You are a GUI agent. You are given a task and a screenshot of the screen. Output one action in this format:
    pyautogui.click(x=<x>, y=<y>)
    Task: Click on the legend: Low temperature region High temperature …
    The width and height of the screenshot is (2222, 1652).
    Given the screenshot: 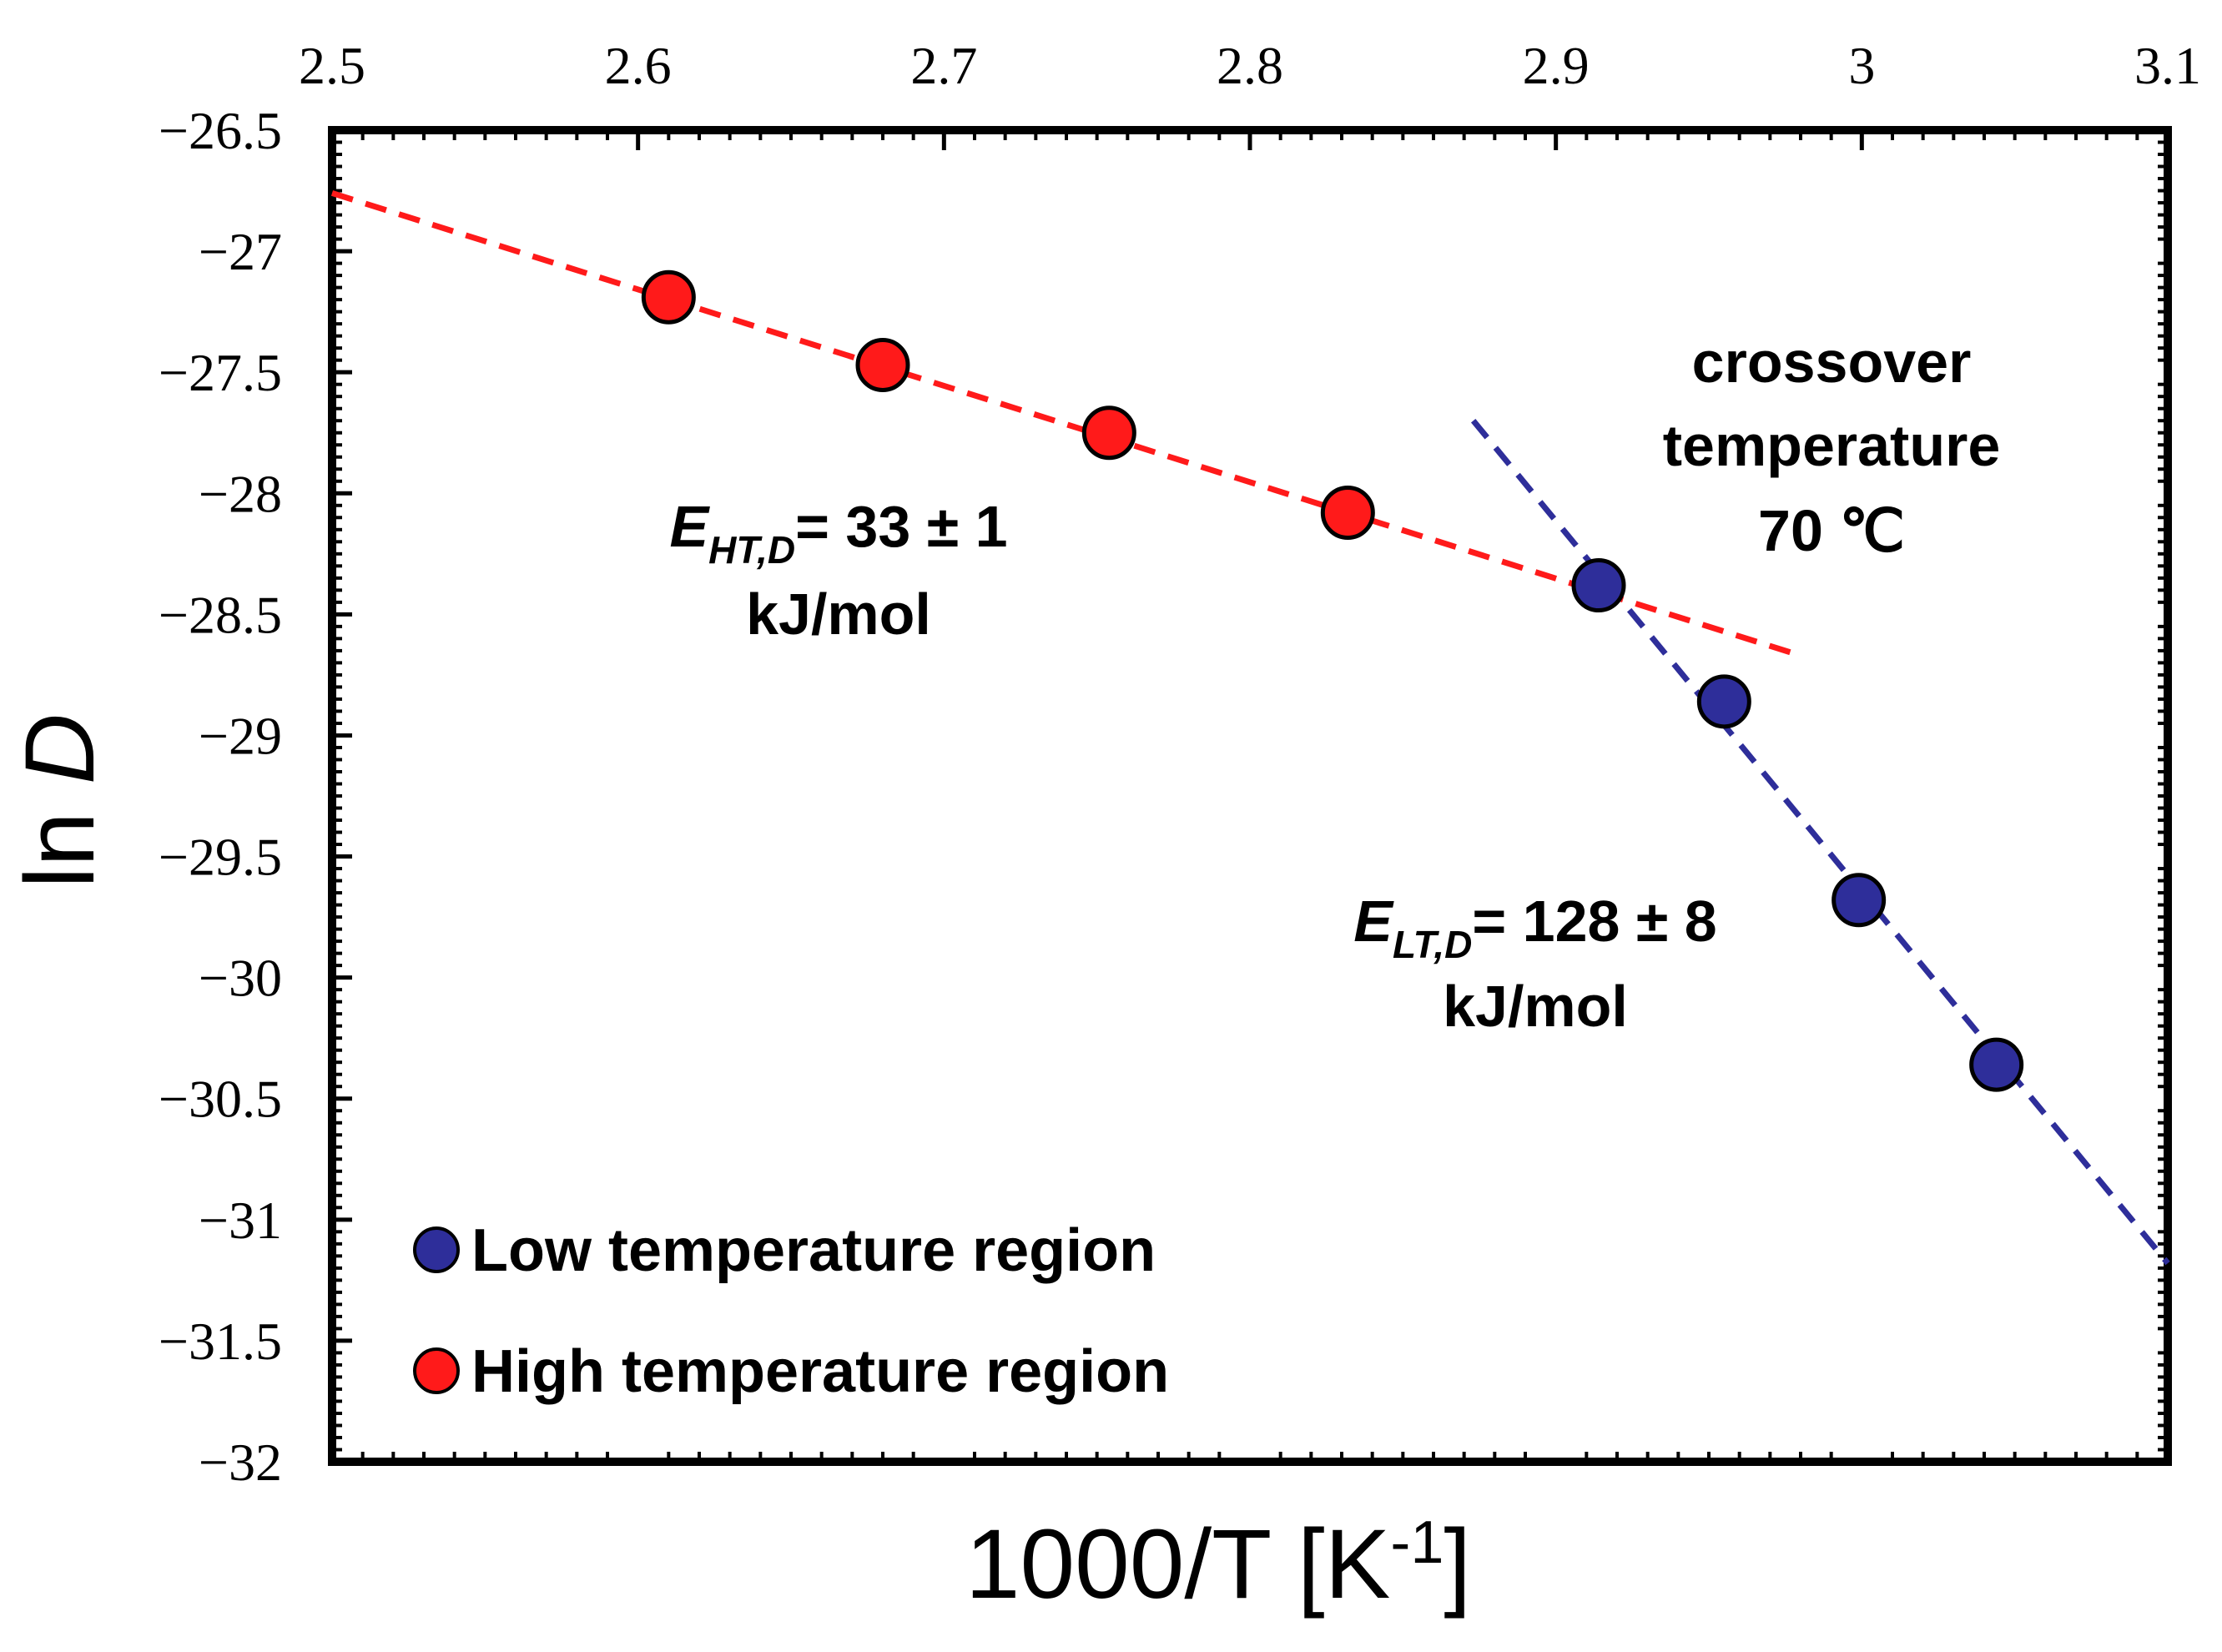 What is the action you would take?
    pyautogui.click(x=791, y=1311)
    